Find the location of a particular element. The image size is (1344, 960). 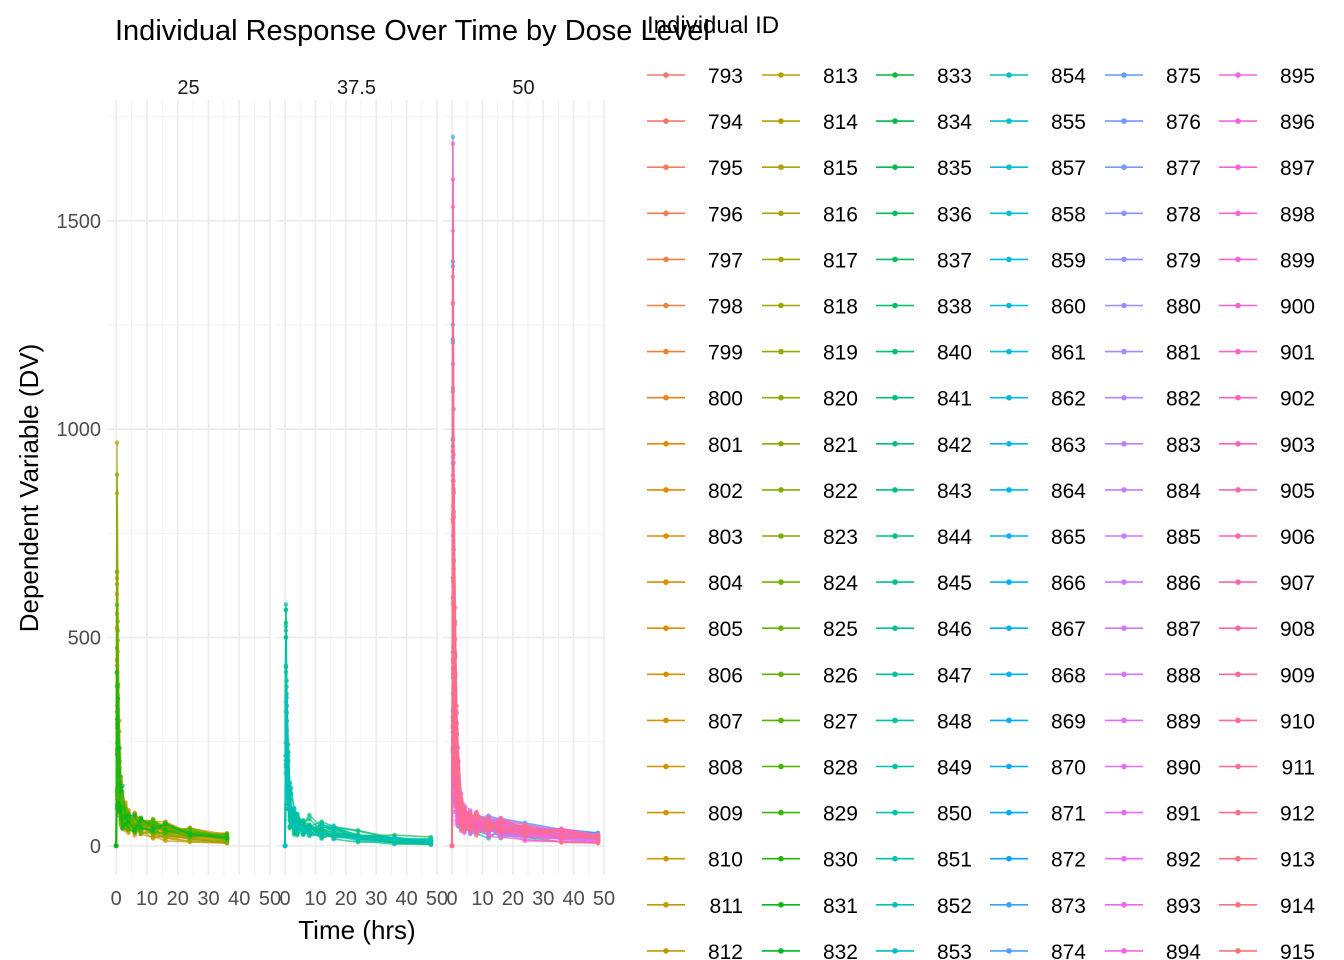

legend-item: 910 is located at coordinates (1267, 721).